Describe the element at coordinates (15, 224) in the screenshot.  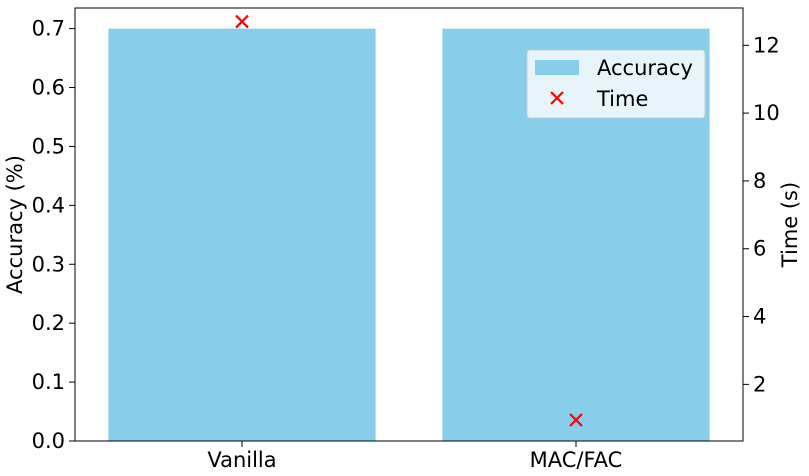
I see `y-axis-label-left: Accuracy (%)` at that location.